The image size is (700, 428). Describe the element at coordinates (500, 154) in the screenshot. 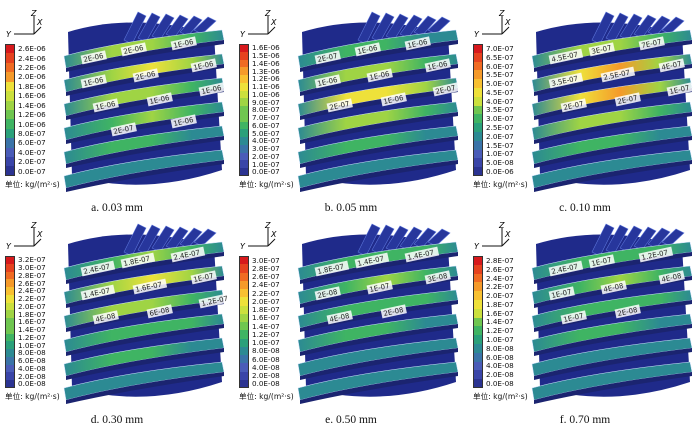

I see `colorbar-tick-label: 1.0E-07` at that location.